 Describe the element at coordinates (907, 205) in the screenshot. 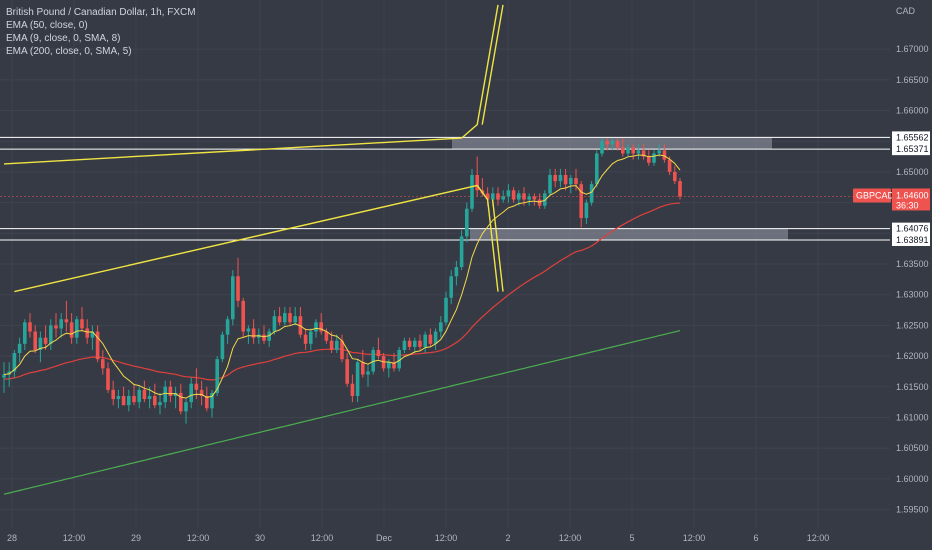

I see `countdown-label: 36:30` at that location.